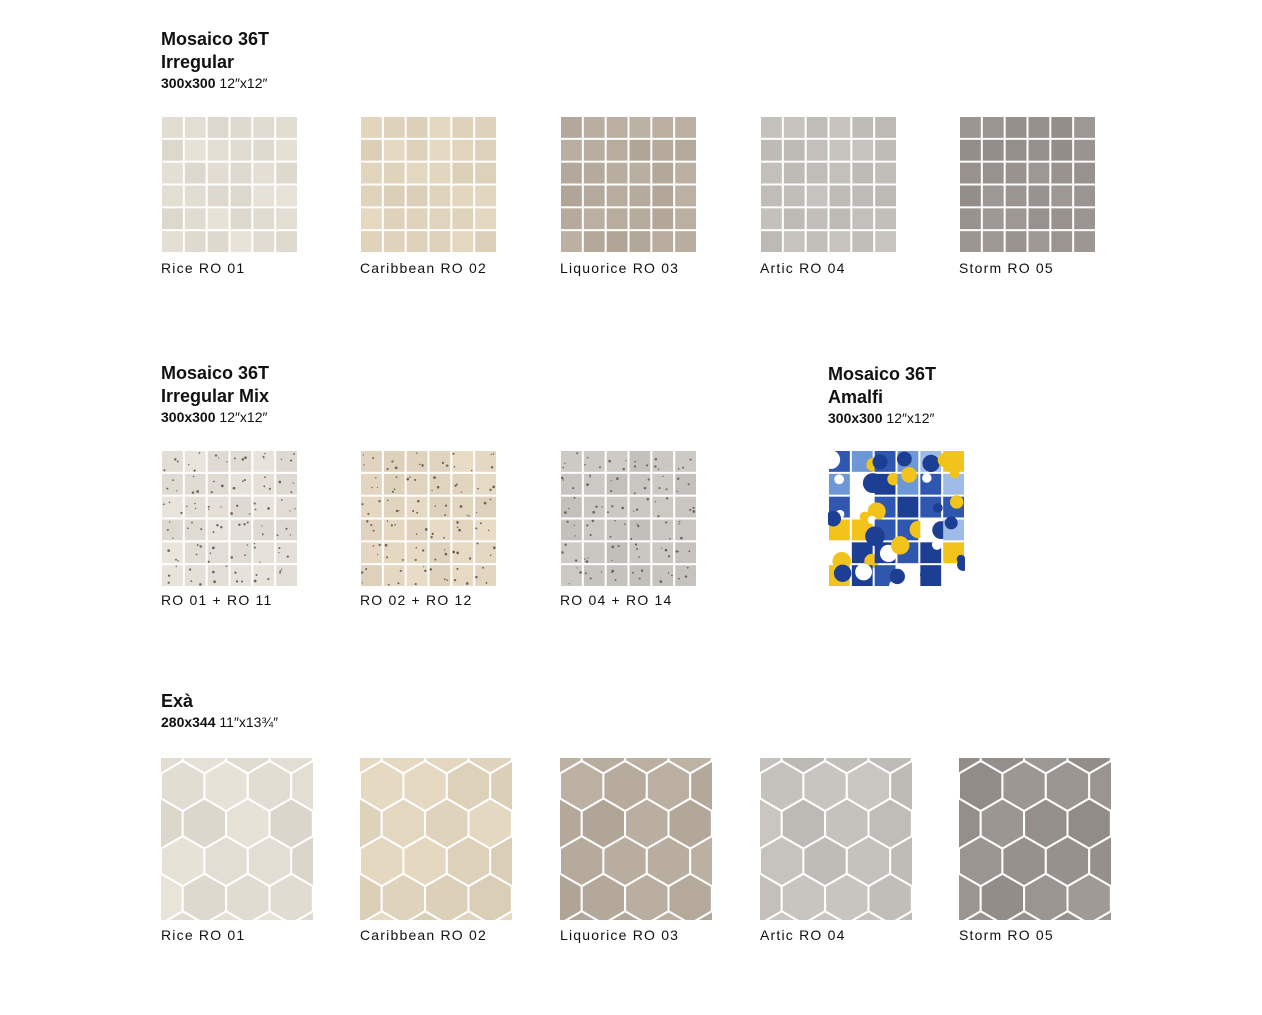 The height and width of the screenshot is (1015, 1262). Describe the element at coordinates (825, 915) in the screenshot. I see `hexagon-tile` at that location.